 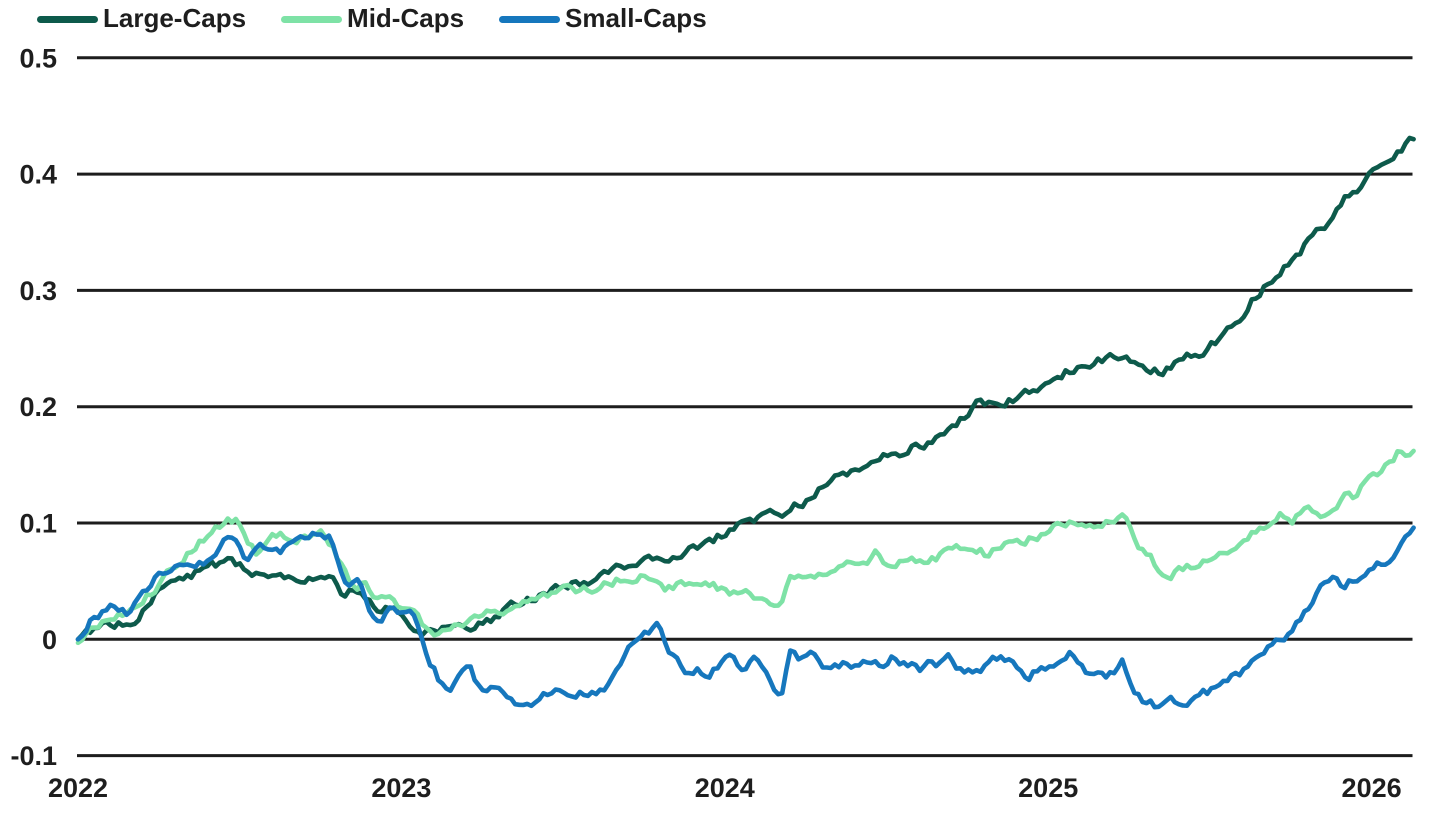 I want to click on legend-item-large-caps: Large-Caps, so click(x=141, y=18).